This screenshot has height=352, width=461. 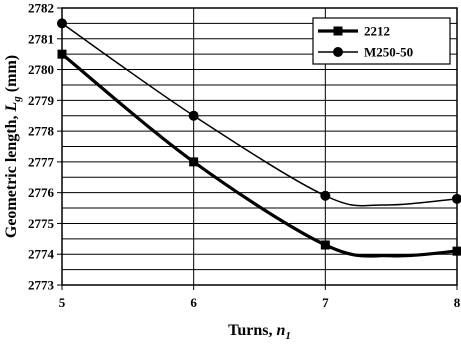 What do you see at coordinates (41, 285) in the screenshot?
I see `y-tick-label: 2773` at bounding box center [41, 285].